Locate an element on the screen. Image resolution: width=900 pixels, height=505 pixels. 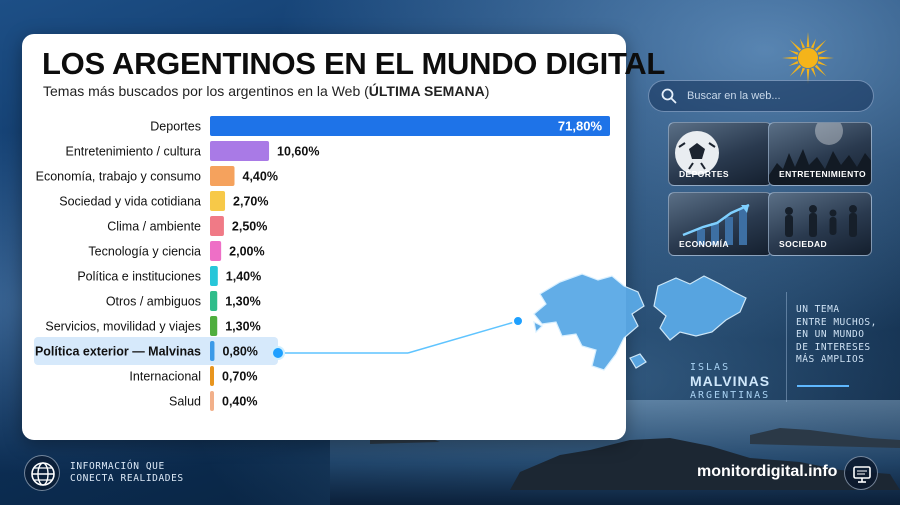
value-label: 2,00% is located at coordinates (246, 252).